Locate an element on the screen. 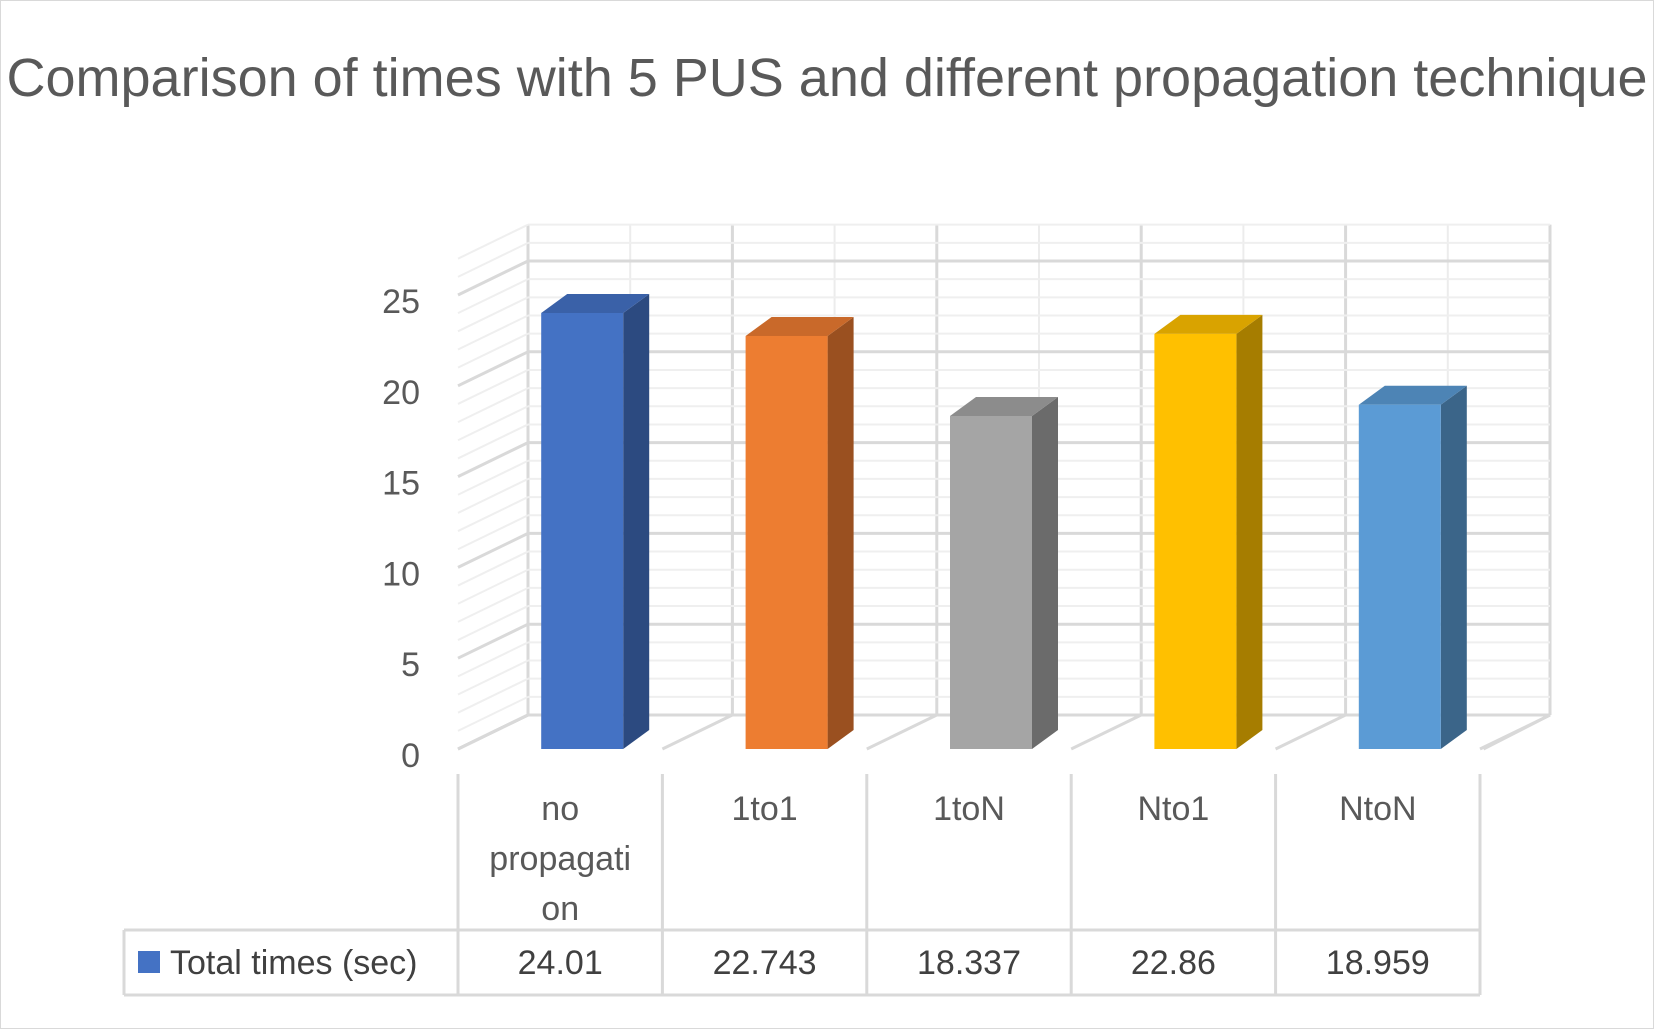  legend-key is located at coordinates (149, 962).